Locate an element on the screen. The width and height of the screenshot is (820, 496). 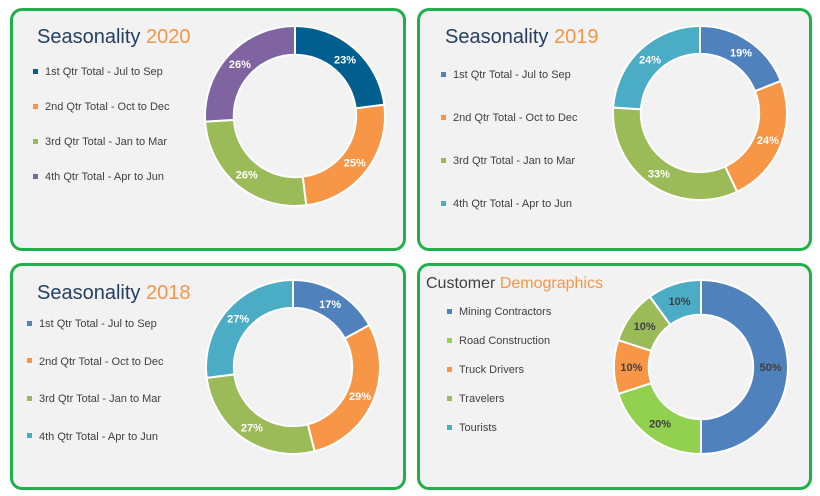
legend-label: Travelers is located at coordinates (482, 399).